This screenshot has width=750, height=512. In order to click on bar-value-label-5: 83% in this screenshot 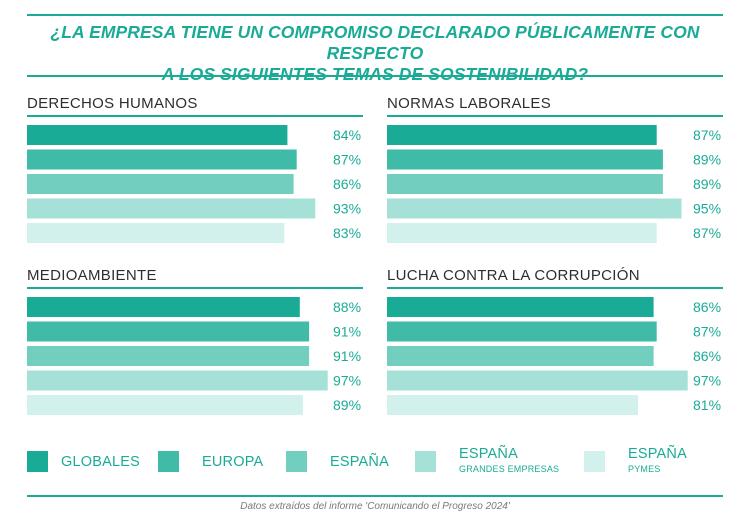, I will do `click(347, 233)`.